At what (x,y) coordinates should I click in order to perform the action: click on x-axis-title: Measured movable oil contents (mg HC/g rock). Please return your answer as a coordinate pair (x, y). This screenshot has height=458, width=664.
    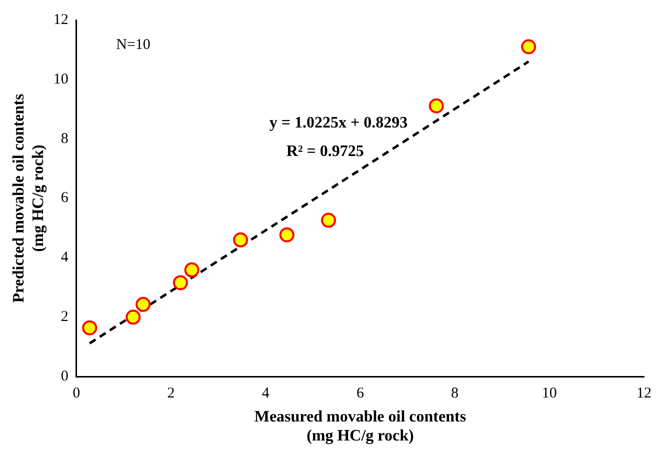
    Looking at the image, I should click on (360, 426).